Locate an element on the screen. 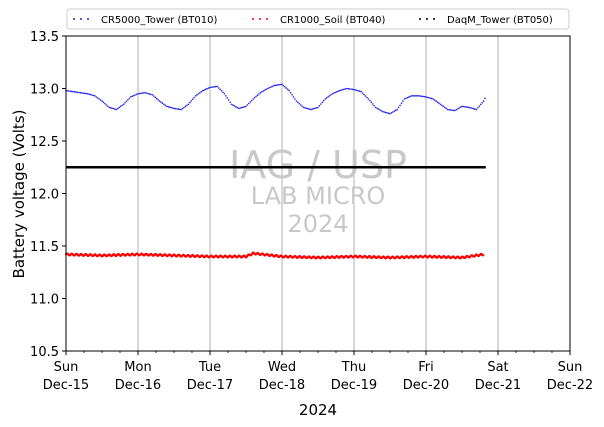  y-tick-label: 11.0 is located at coordinates (44, 300).